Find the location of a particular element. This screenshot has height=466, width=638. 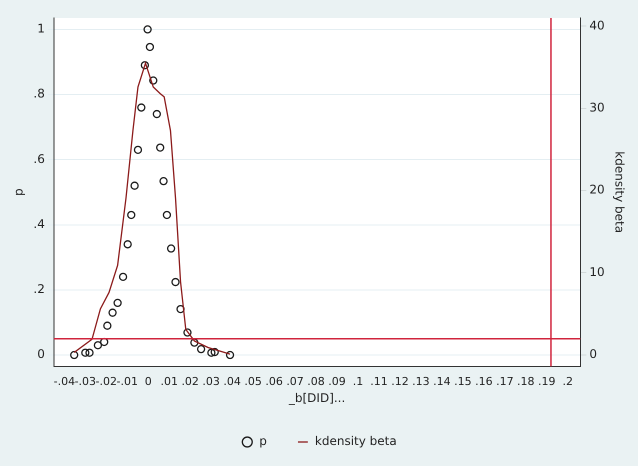

x-tick-label: .2 is located at coordinates (567, 381).